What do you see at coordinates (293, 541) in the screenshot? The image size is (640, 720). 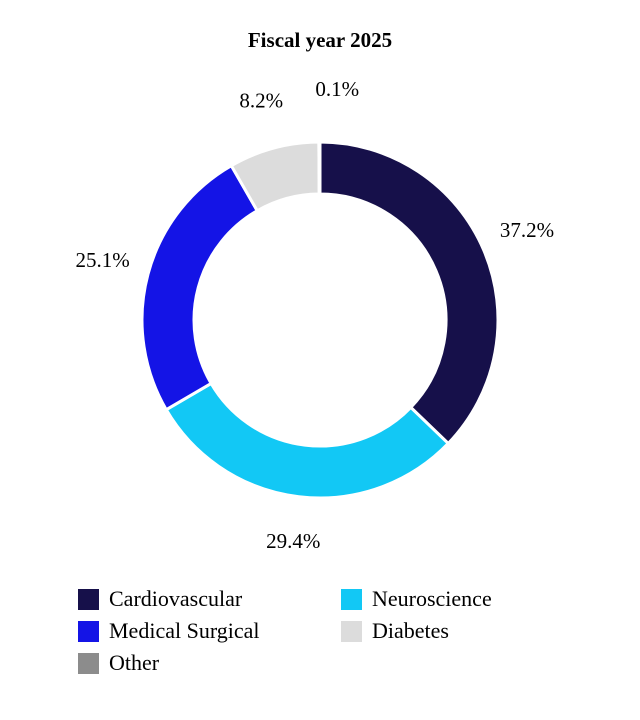 I see `data-label-neuroscience: 29.4%` at bounding box center [293, 541].